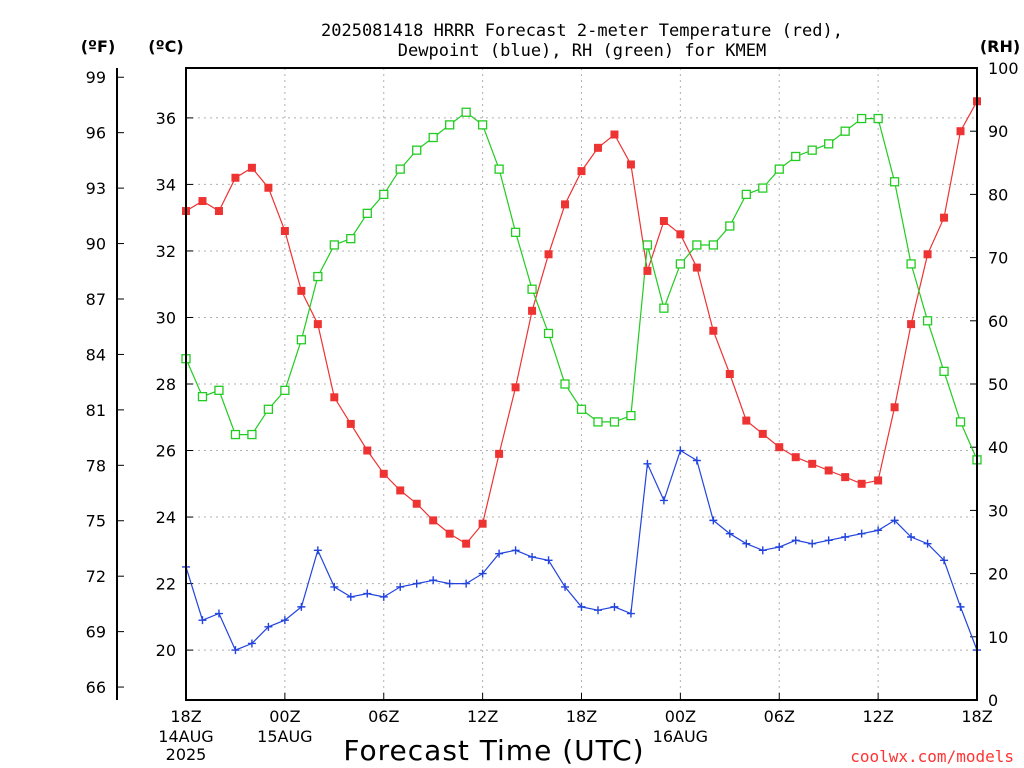 Image resolution: width=1024 pixels, height=768 pixels. Describe the element at coordinates (166, 317) in the screenshot. I see `celsius-tick-label: 30` at that location.